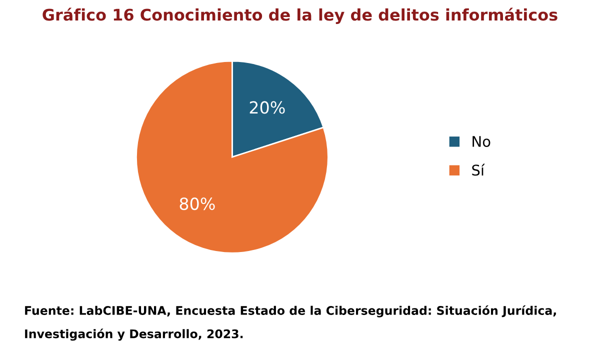 This screenshot has width=600, height=353. What do you see at coordinates (478, 170) in the screenshot?
I see `legend-label: Sí` at bounding box center [478, 170].